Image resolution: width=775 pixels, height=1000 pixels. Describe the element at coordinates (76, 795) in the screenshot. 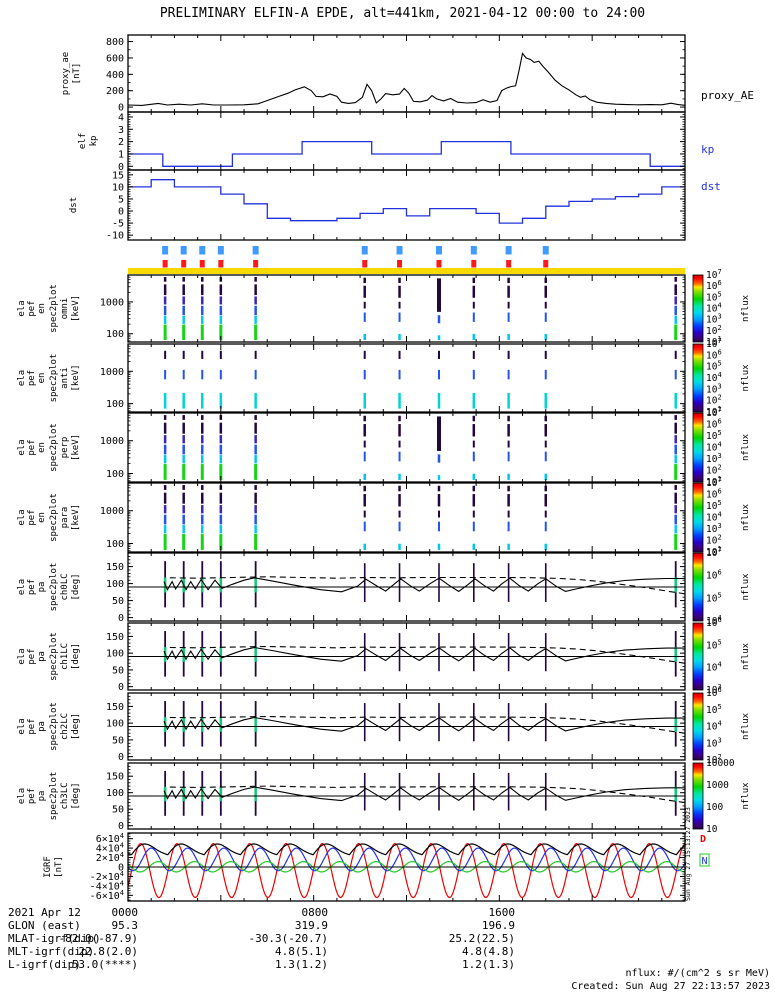

I see `panel-axis-label: [deg]` at that location.